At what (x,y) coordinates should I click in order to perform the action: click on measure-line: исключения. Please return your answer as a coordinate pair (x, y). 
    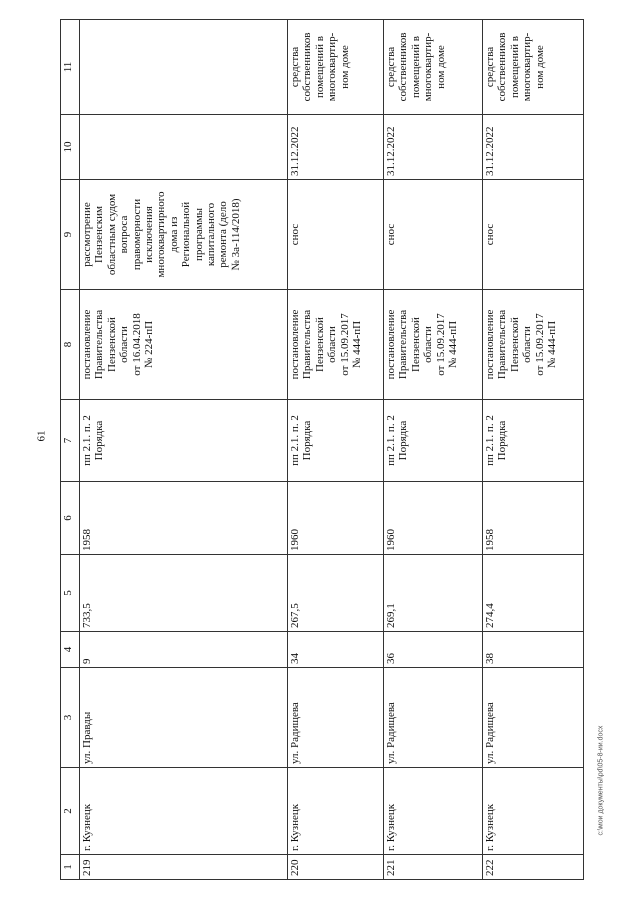
    Looking at the image, I should click on (149, 234).